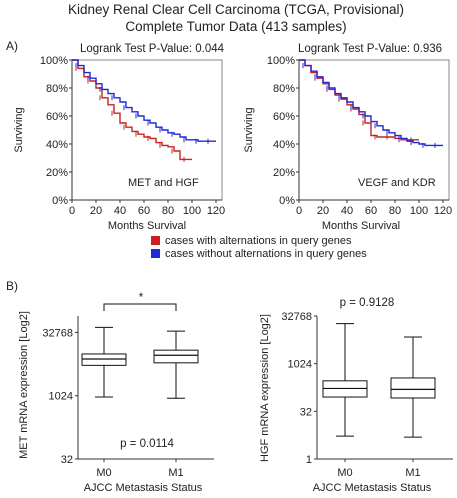 The image size is (457, 498). I want to click on legend-swatch-unaltered, so click(155, 253).